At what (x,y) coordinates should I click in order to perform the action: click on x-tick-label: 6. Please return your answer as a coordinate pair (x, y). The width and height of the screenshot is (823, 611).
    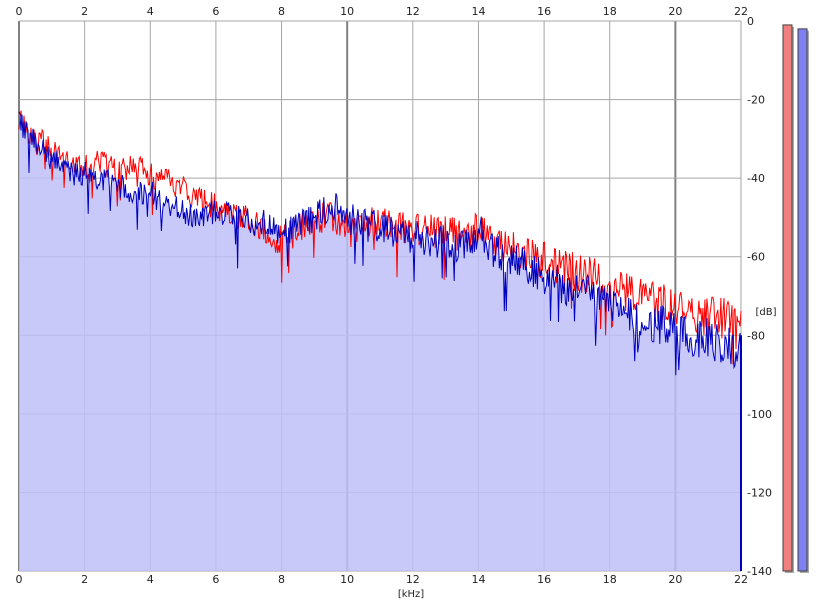
    Looking at the image, I should click on (215, 579).